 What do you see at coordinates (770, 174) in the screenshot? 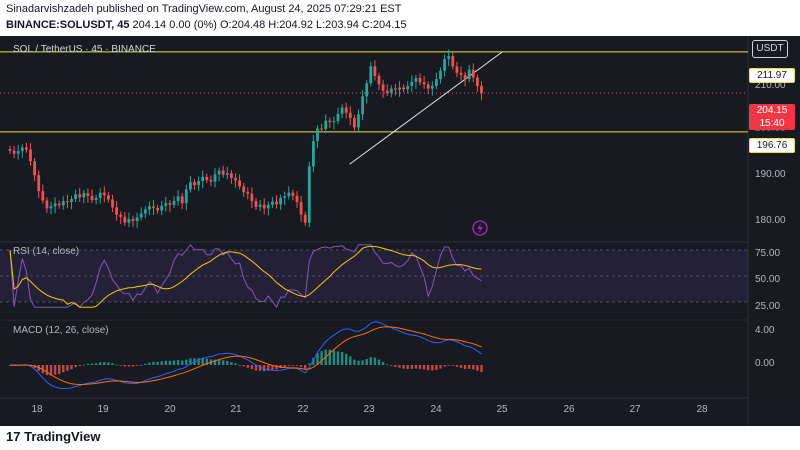
I see `y-tick: 190.00` at bounding box center [770, 174].